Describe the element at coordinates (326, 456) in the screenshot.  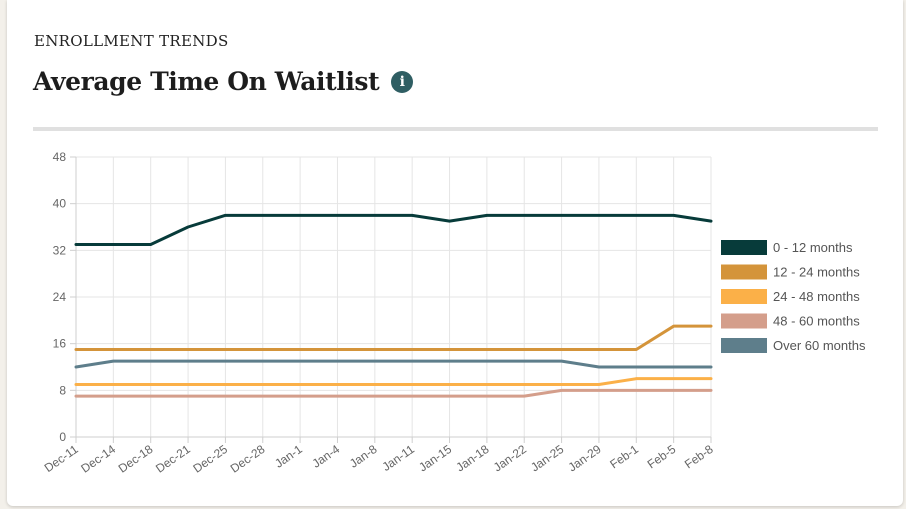
I see `x-tick-label: Jan-4` at that location.